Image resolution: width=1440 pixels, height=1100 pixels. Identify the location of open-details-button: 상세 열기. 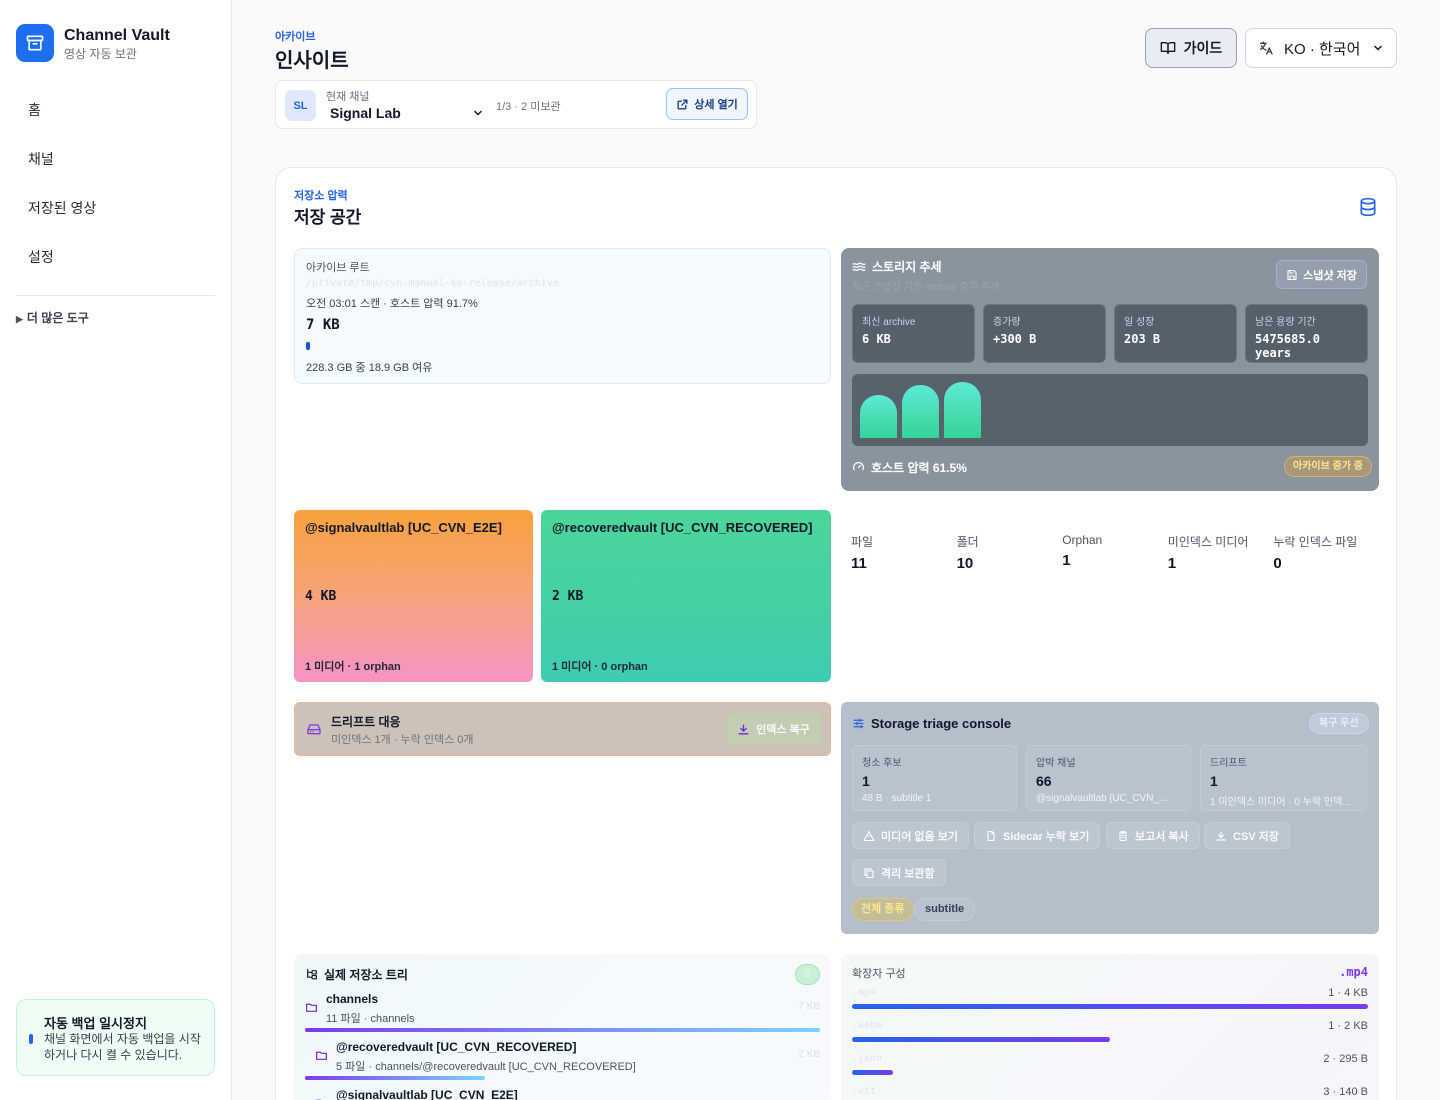
(707, 104).